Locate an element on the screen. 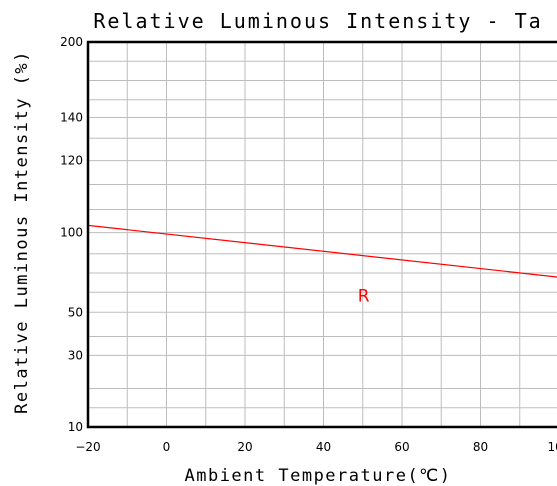 The image size is (557, 486). series-line is located at coordinates (322, 251).